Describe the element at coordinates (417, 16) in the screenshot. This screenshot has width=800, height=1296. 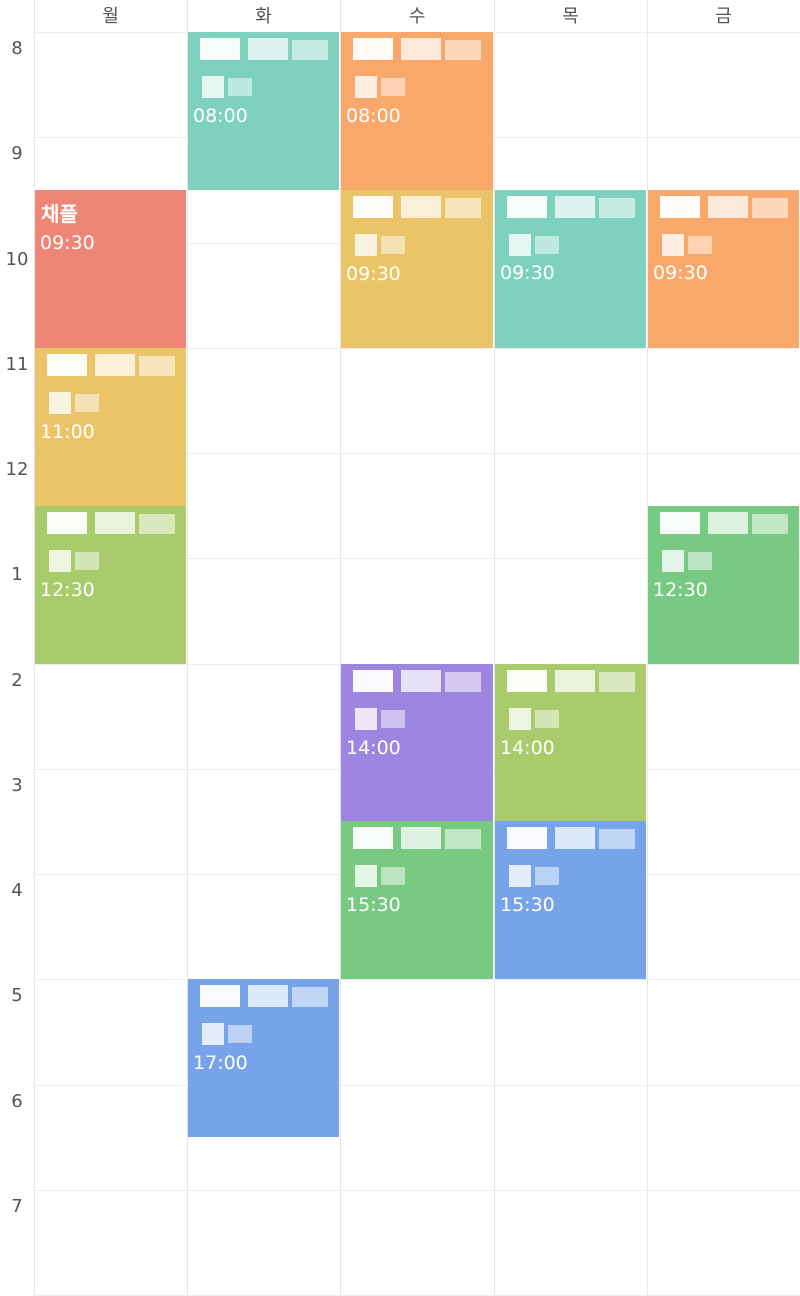
I see `day-header: 수` at that location.